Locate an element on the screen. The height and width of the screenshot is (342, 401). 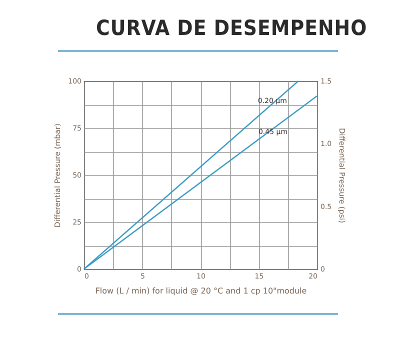
x-axis-title: Flow (L / min) for liquid @ 20 °C and 1 cp 10"module is located at coordinates (201, 291).